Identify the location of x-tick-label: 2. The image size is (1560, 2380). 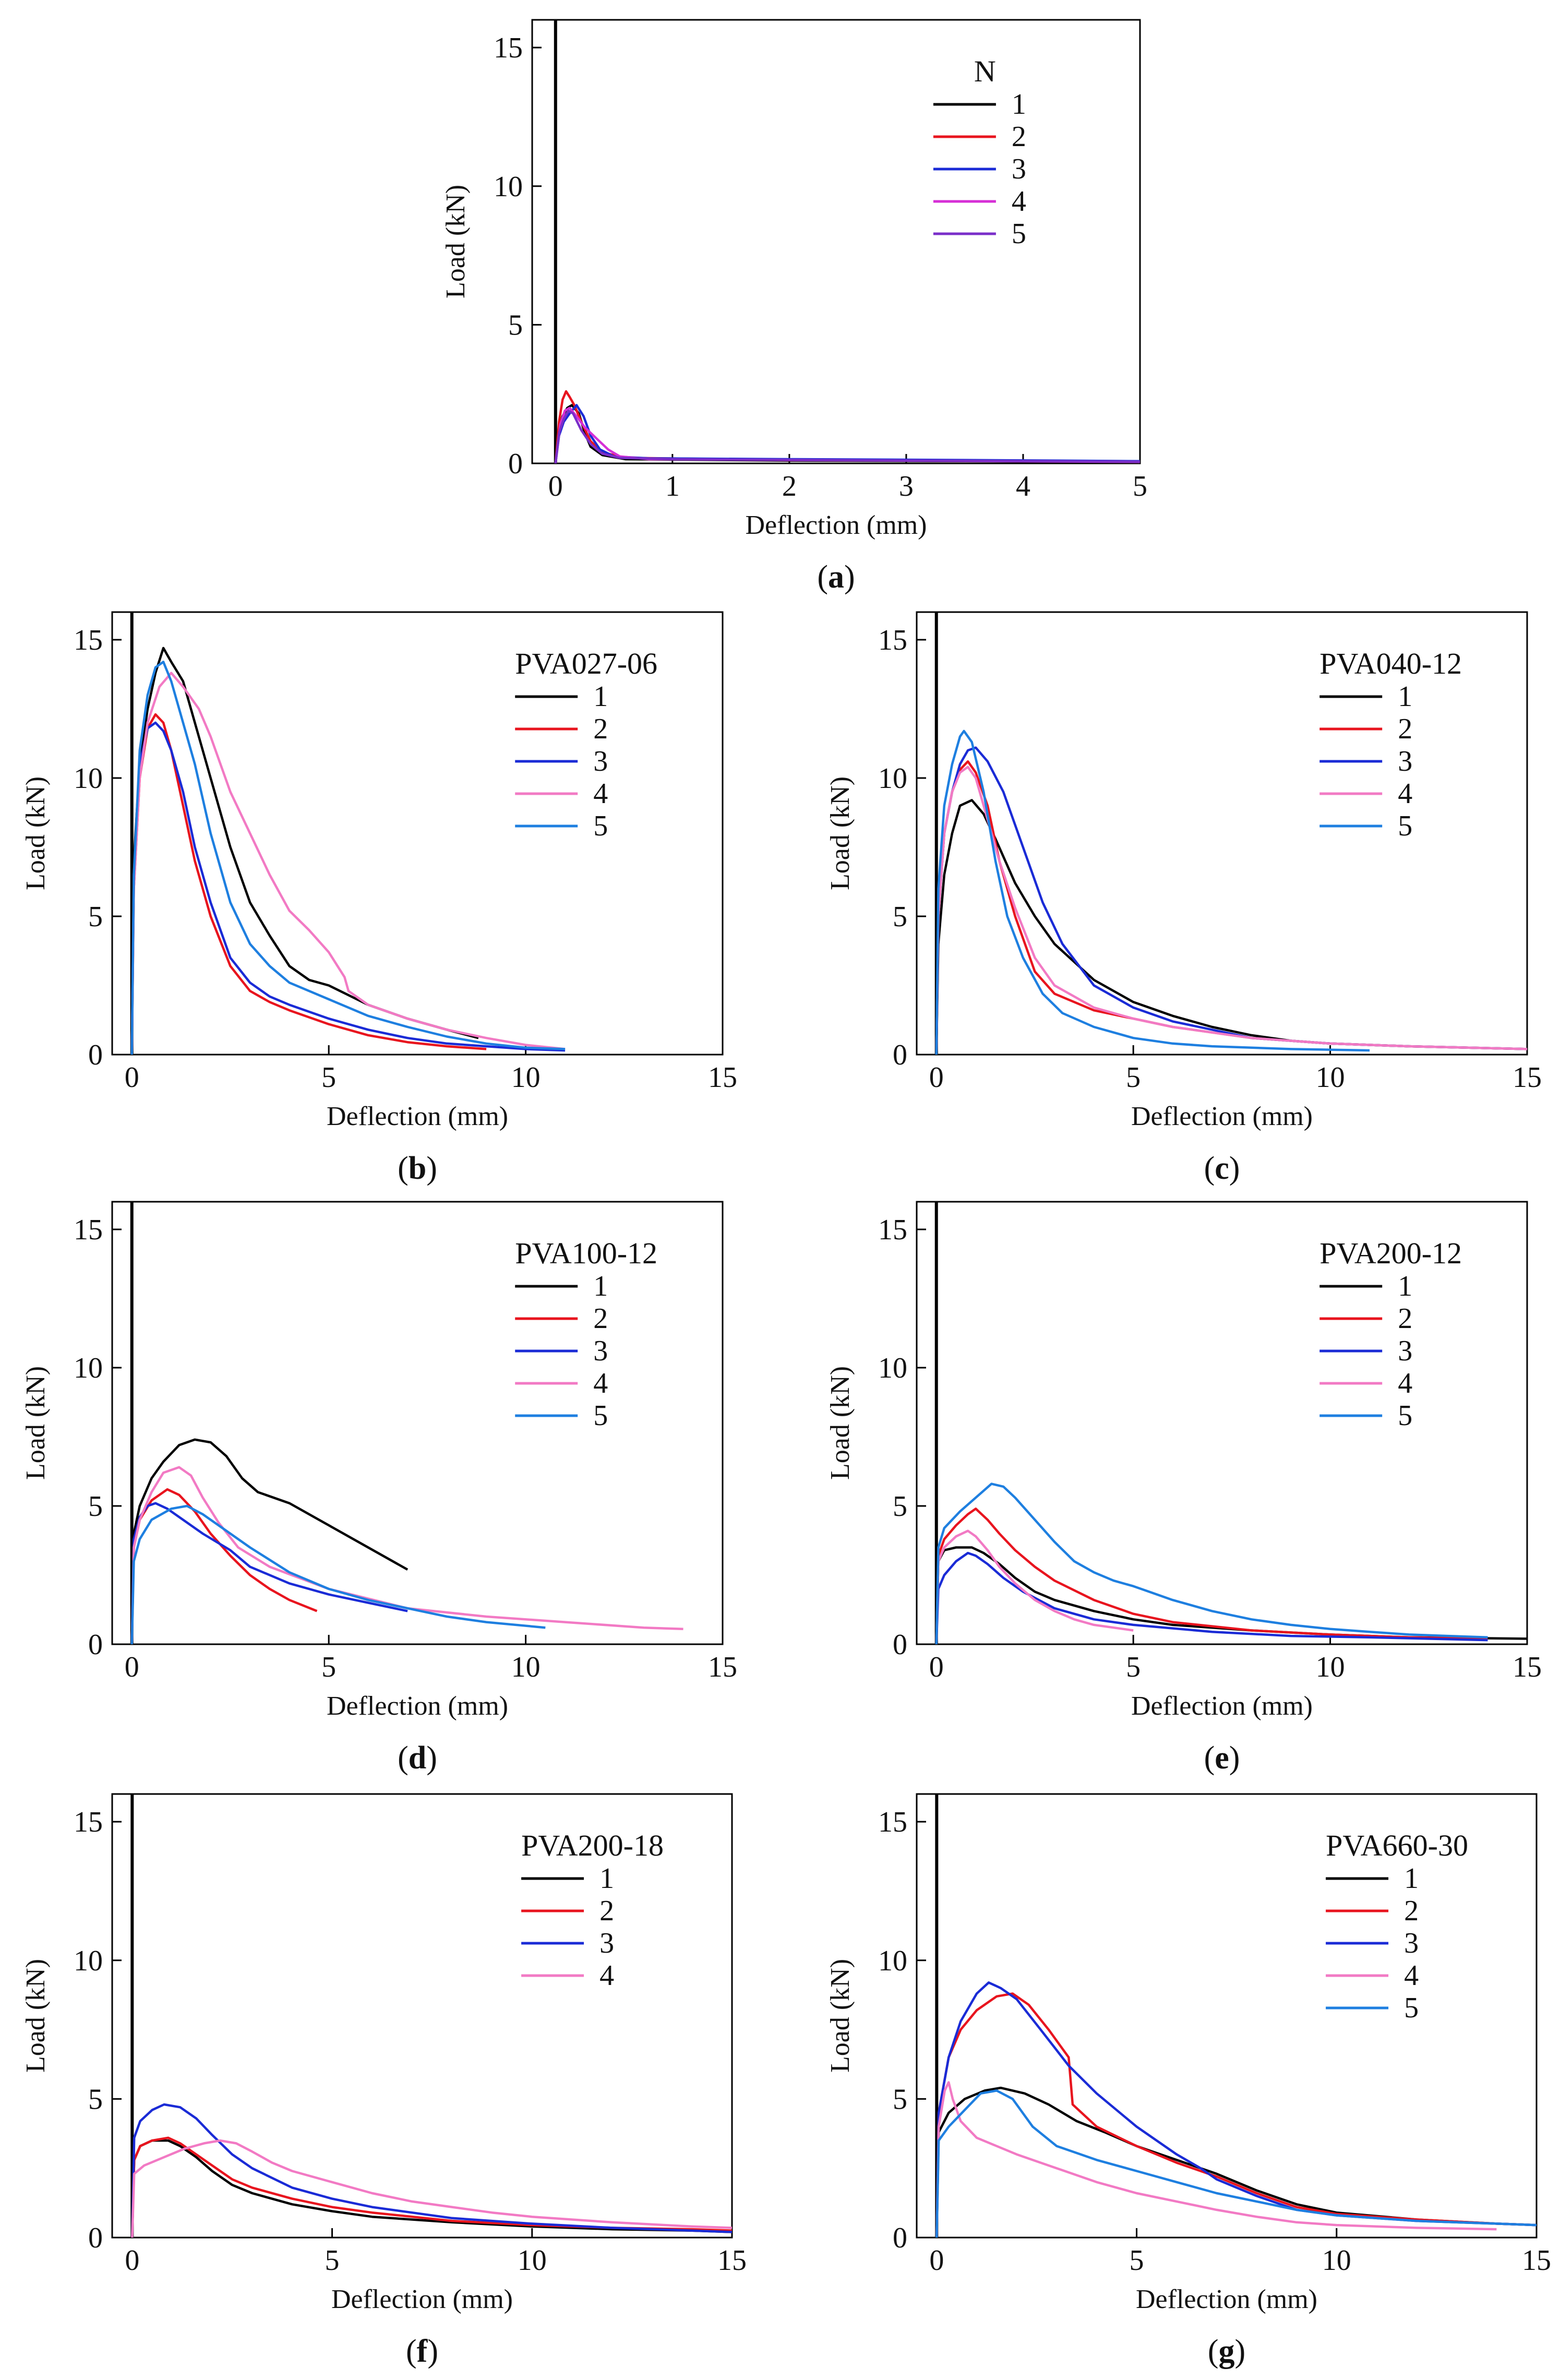
(790, 487).